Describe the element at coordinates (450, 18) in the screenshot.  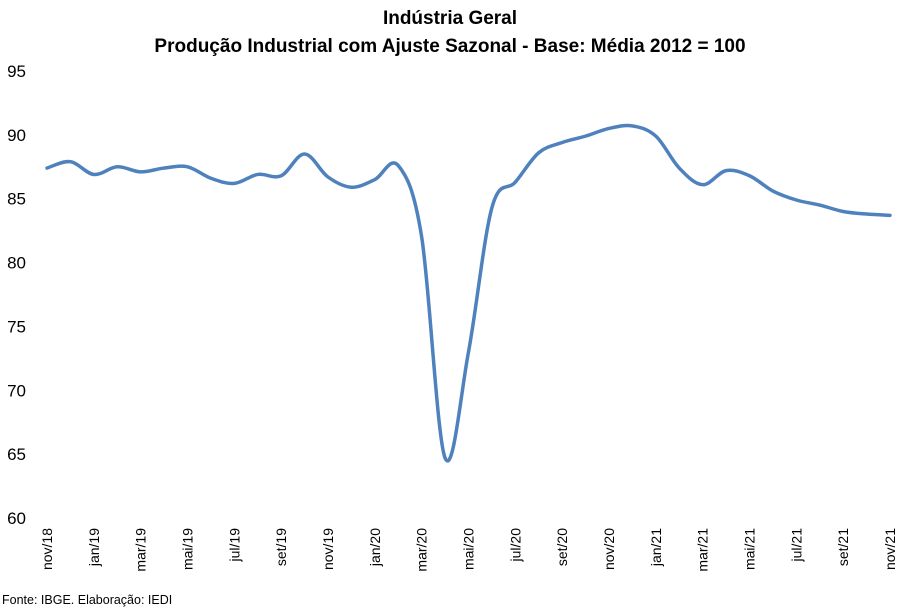
I see `chart-title: Indústria Geral` at that location.